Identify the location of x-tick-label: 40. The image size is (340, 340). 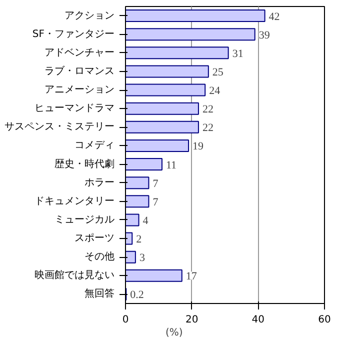
(258, 320).